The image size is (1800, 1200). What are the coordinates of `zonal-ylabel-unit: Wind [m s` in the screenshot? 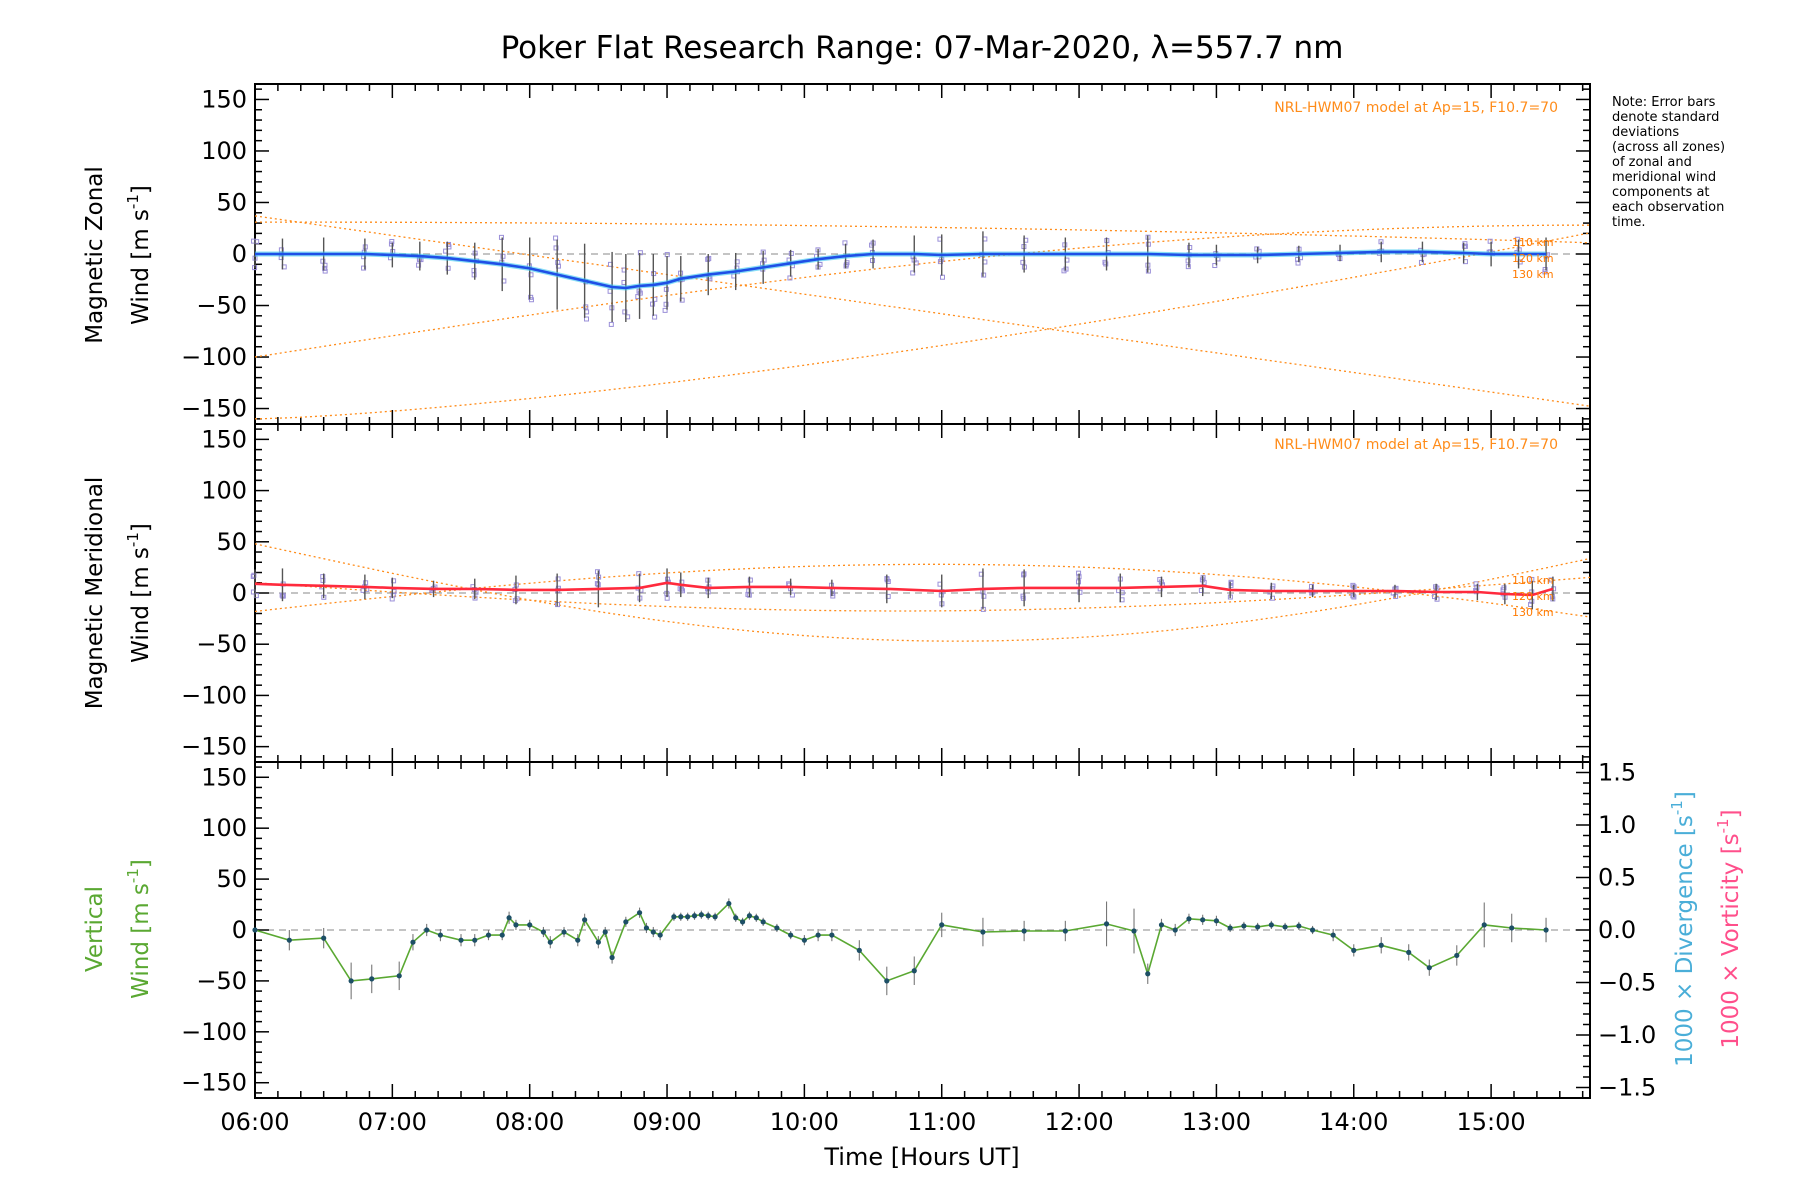 It's located at (141, 267).